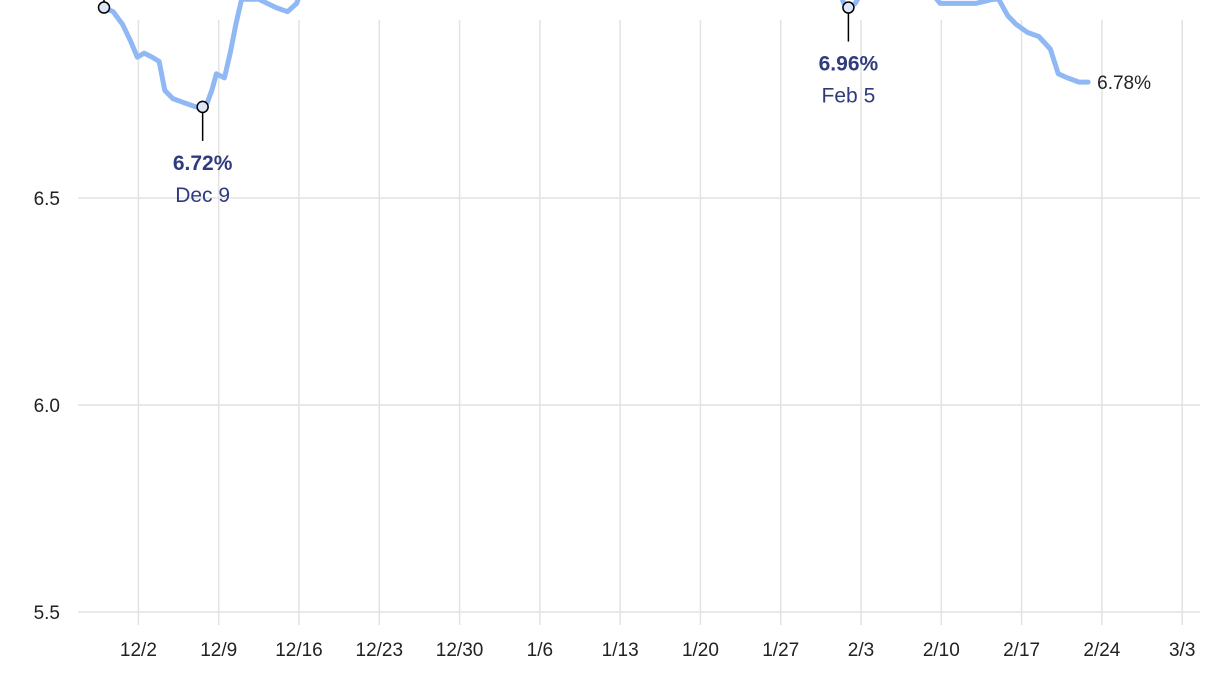  What do you see at coordinates (620, 650) in the screenshot?
I see `x-tick-label: 1/13` at bounding box center [620, 650].